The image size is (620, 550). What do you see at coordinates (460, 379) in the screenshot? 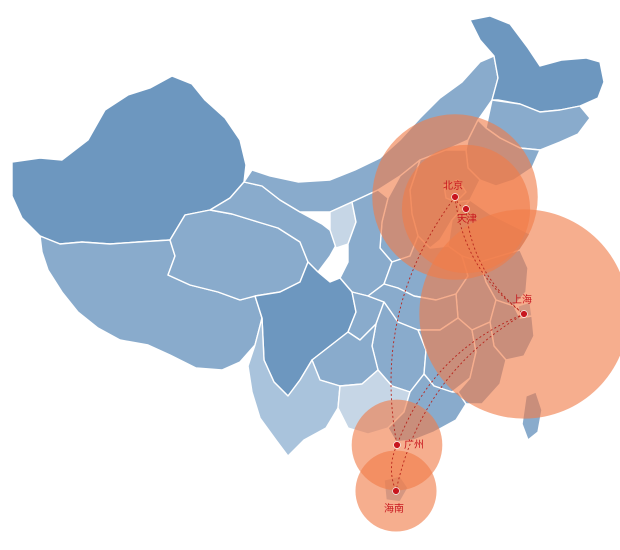
I see `route-shanghai-guangzhou` at bounding box center [460, 379].